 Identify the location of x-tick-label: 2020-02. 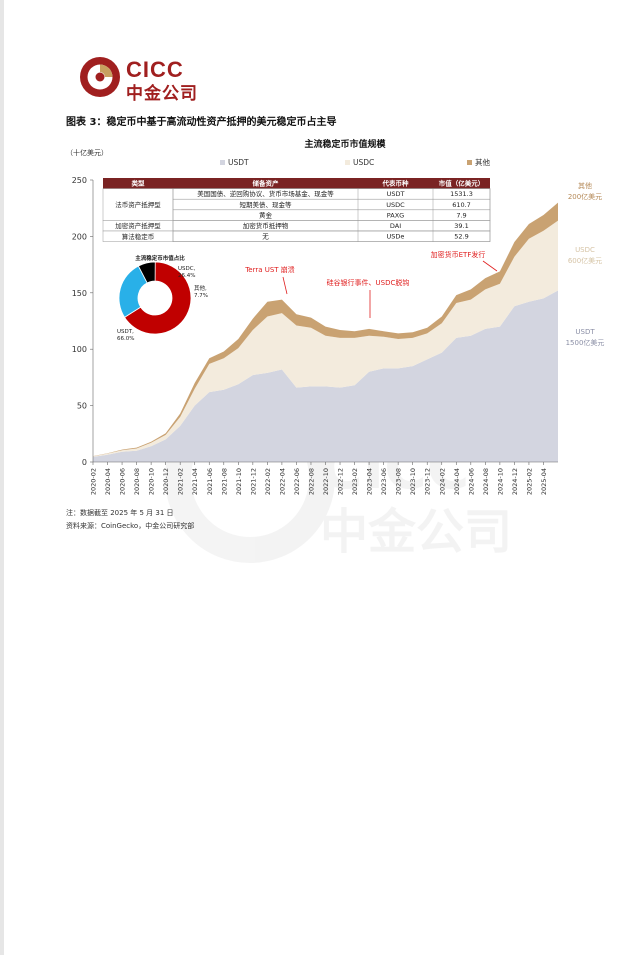
(94, 481).